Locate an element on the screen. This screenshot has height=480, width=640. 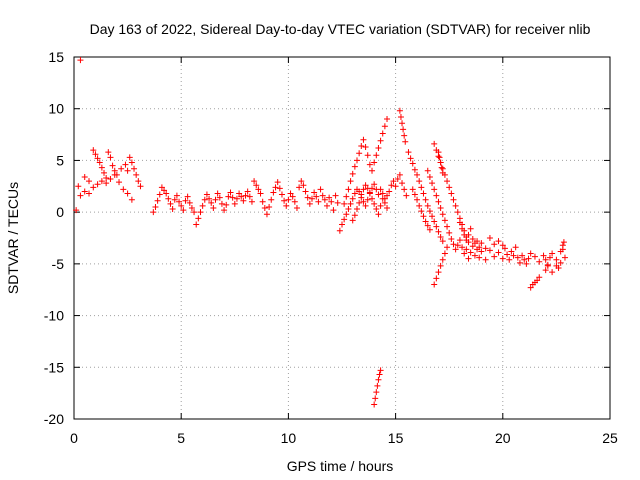
series-track-t is located at coordinates (535, 282).